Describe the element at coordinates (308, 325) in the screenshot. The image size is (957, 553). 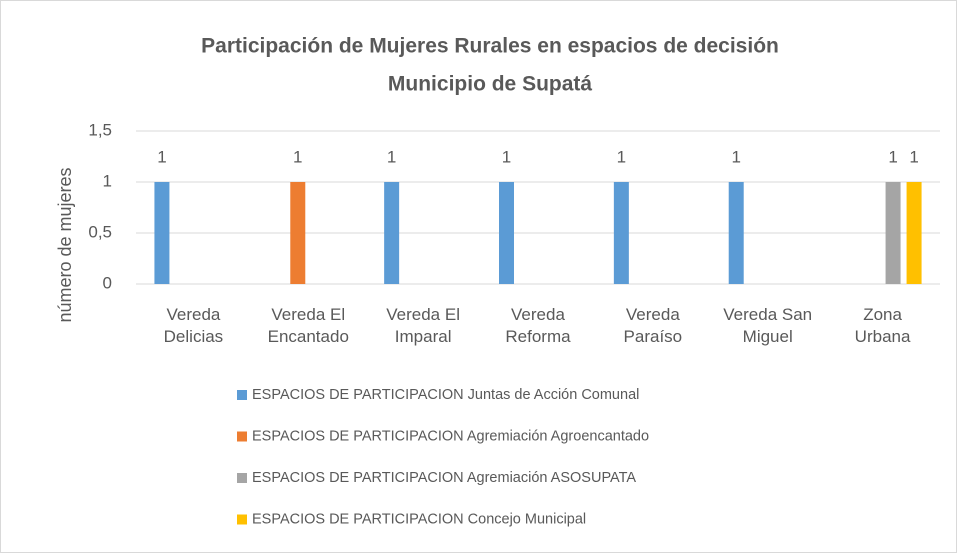
I see `x-tick-label: Vereda El Encantado` at that location.